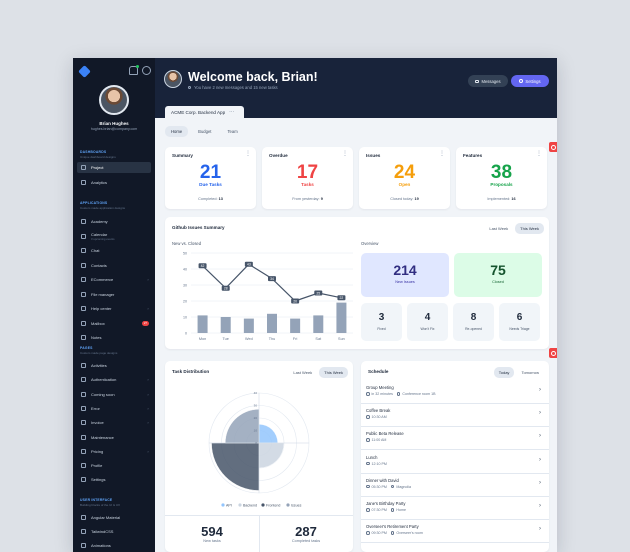 The height and width of the screenshot is (552, 630). Describe the element at coordinates (385, 434) in the screenshot. I see `schedule-item-title: Public Beta Release` at that location.